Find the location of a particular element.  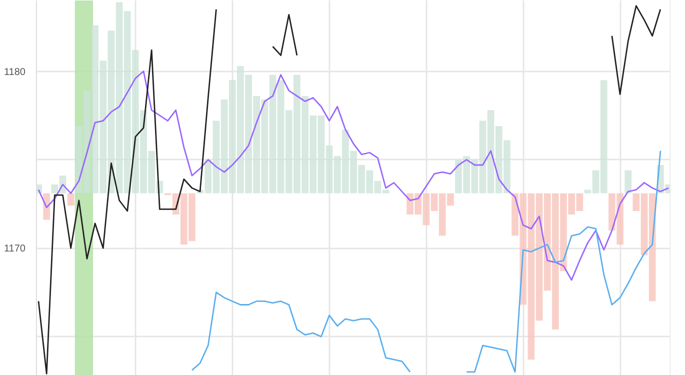

y-tick-label: 1180 is located at coordinates (15, 72).